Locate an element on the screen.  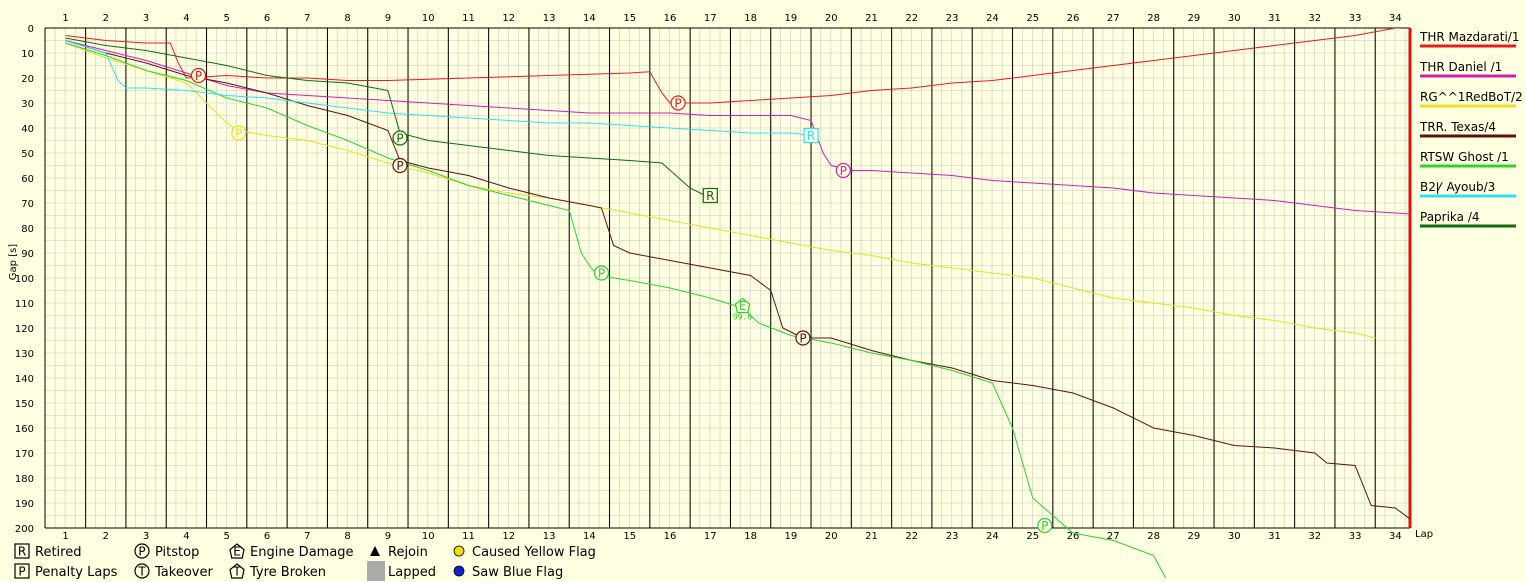
x-tick-bottom: 31 is located at coordinates (1274, 536).